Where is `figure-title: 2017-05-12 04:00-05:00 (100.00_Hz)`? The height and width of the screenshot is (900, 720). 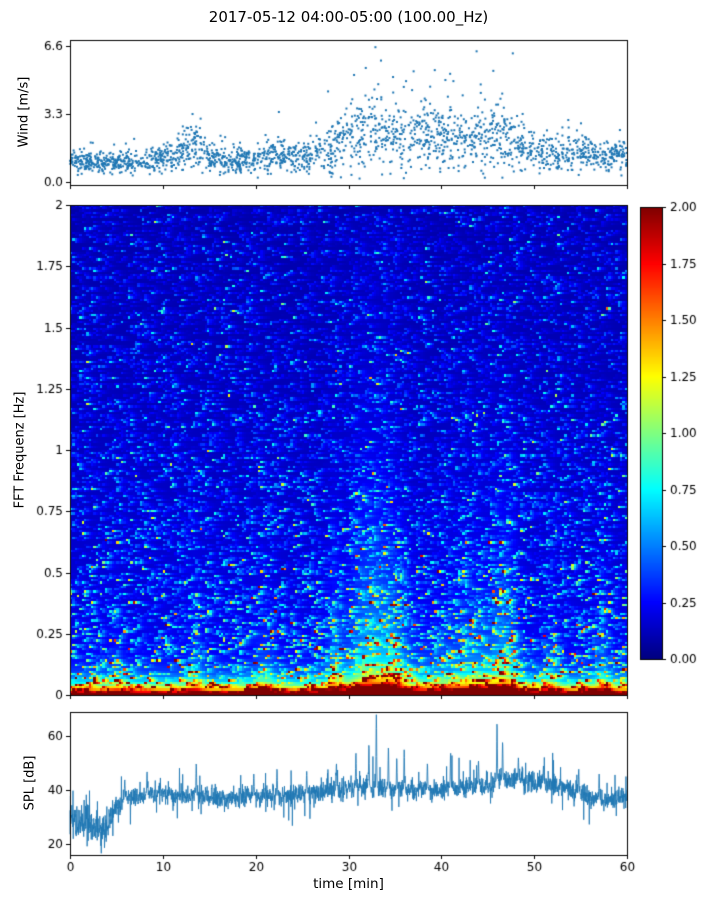
figure-title: 2017-05-12 04:00-05:00 (100.00_Hz) is located at coordinates (348, 17).